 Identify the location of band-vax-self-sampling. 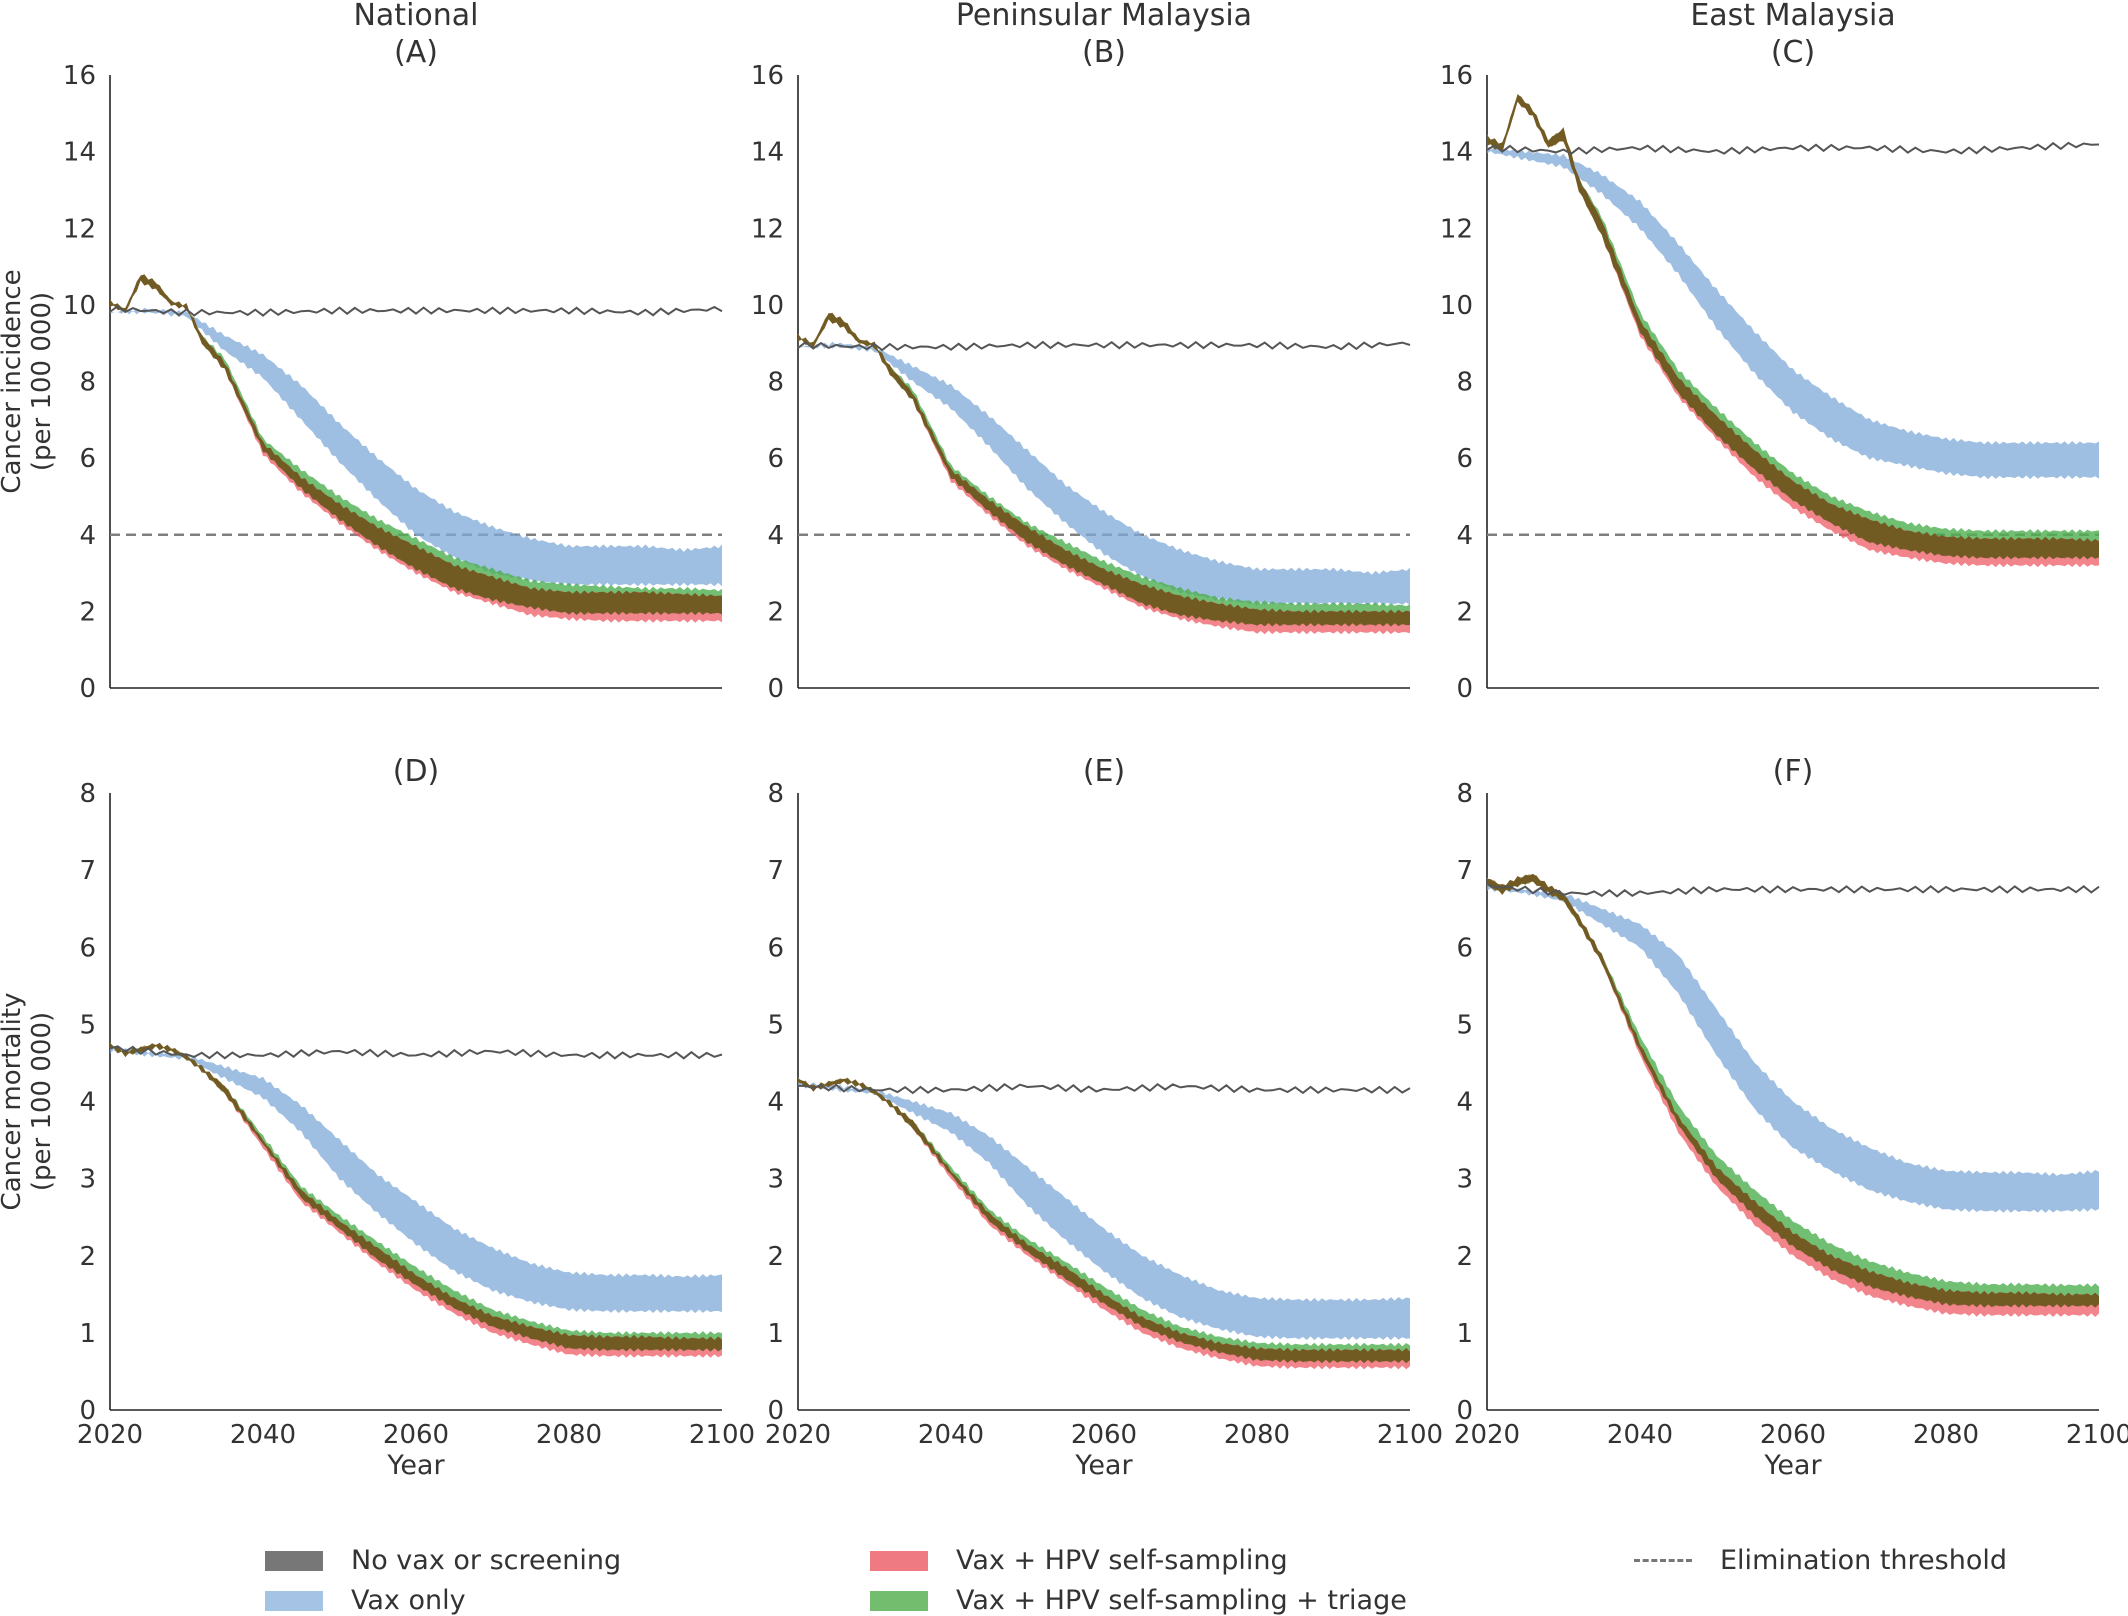
(416, 1200).